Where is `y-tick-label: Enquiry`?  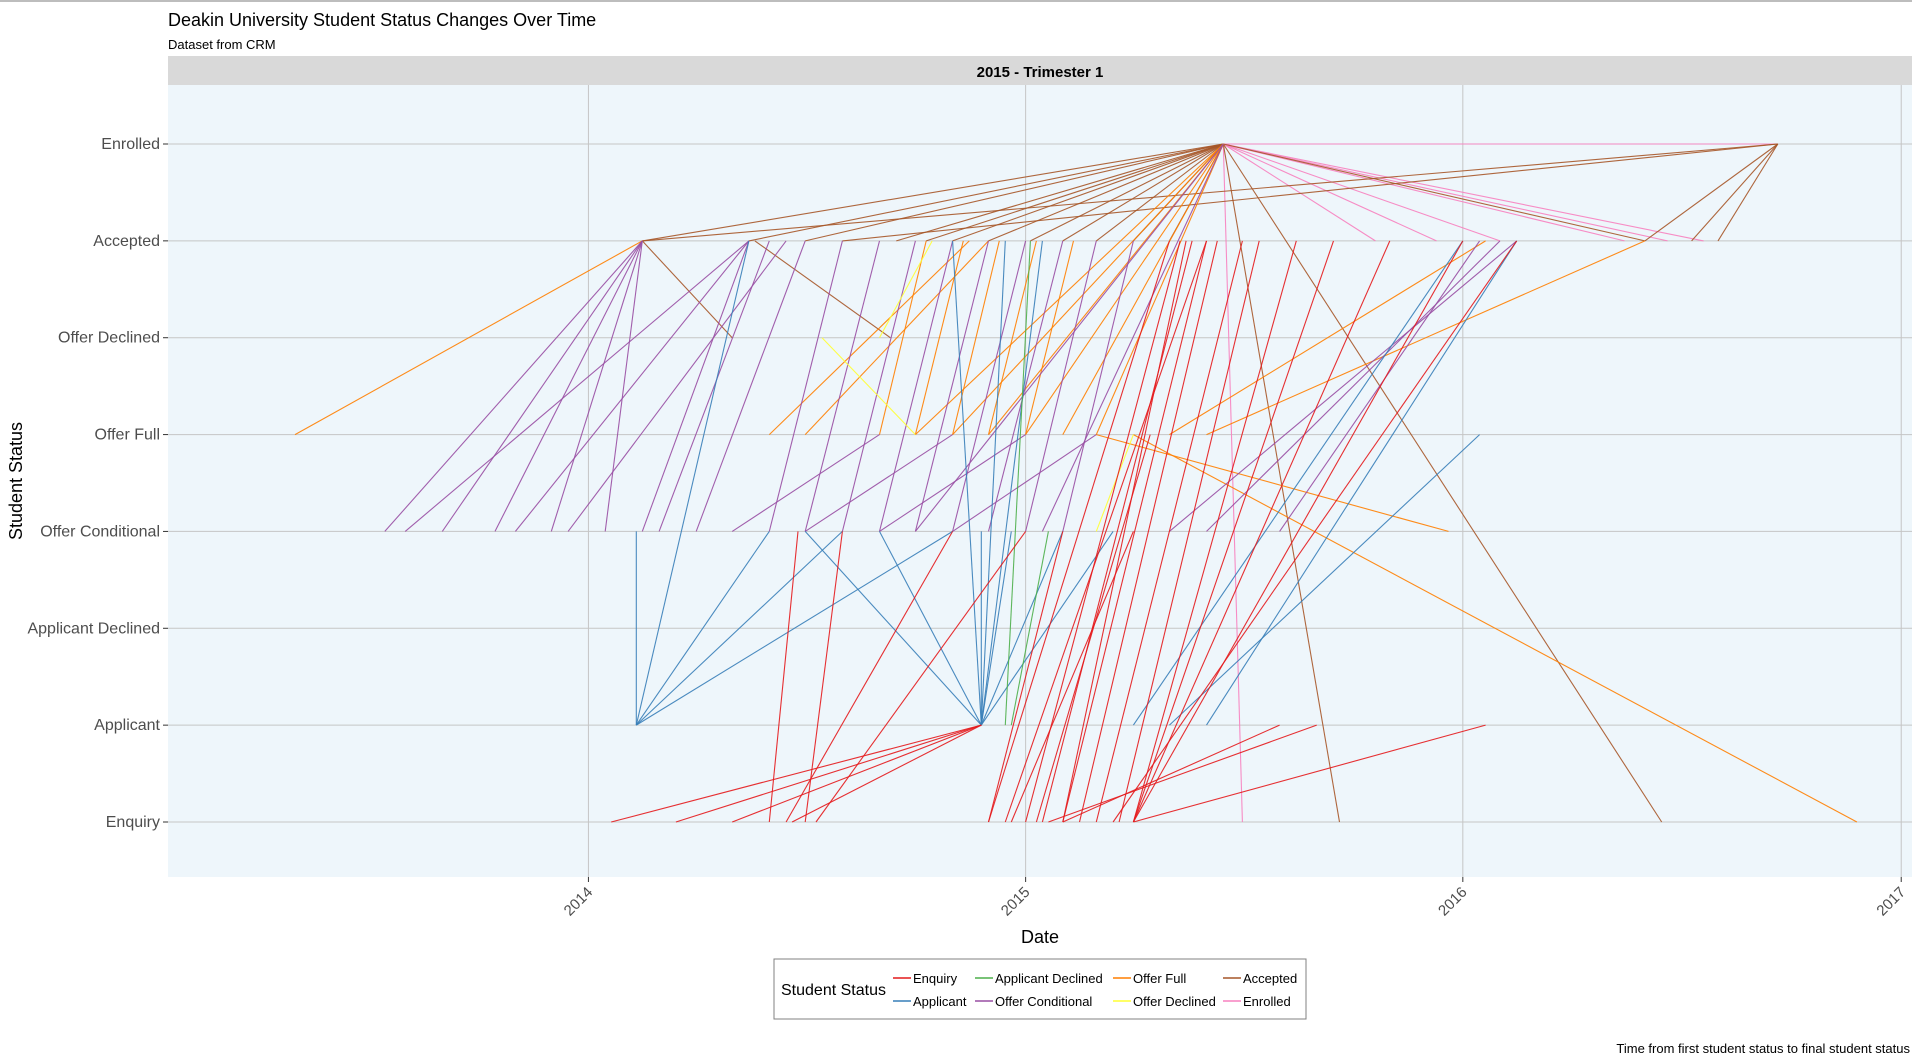
y-tick-label: Enquiry is located at coordinates (133, 822).